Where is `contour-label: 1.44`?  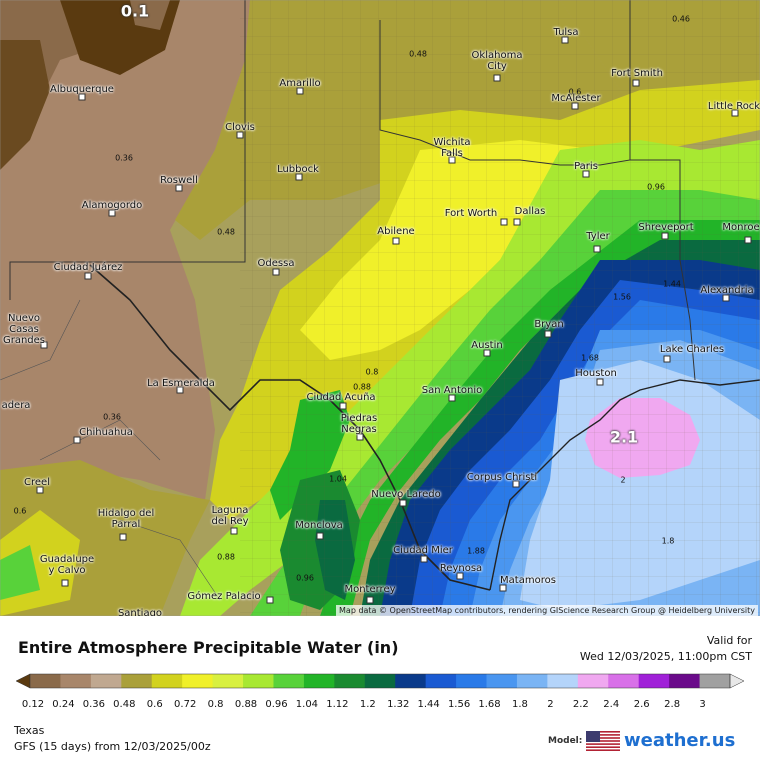 contour-label: 1.44 is located at coordinates (672, 284).